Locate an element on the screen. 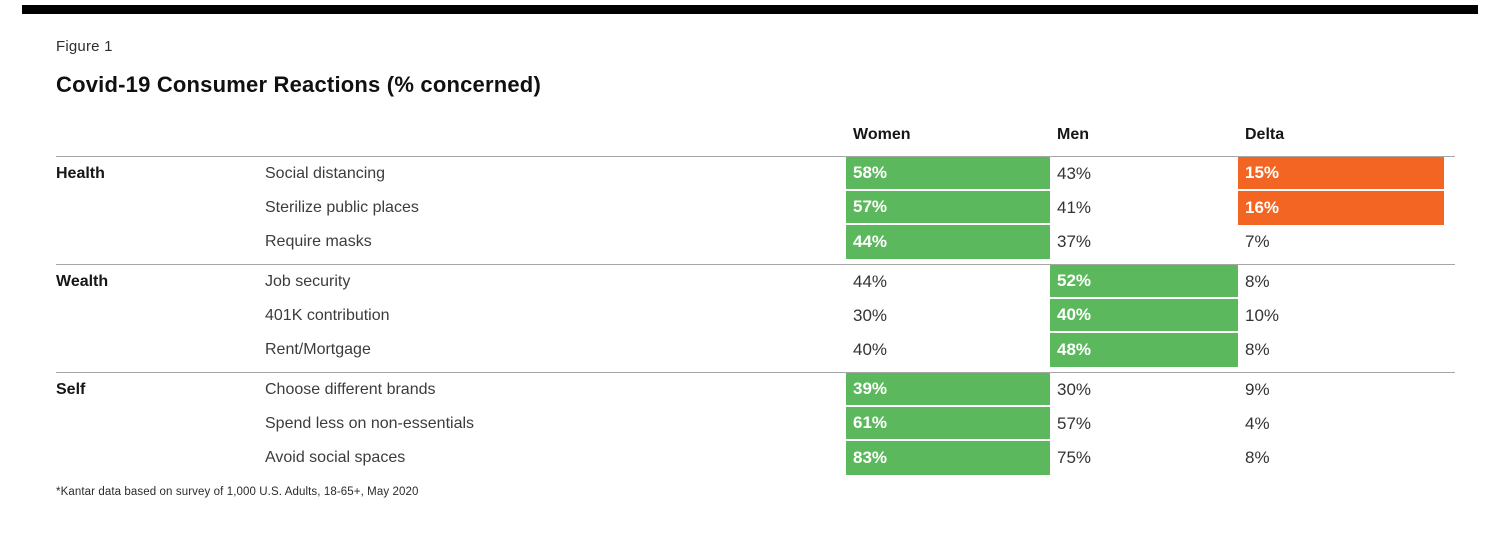 This screenshot has width=1500, height=538. value-cell-men: 48% is located at coordinates (1144, 350).